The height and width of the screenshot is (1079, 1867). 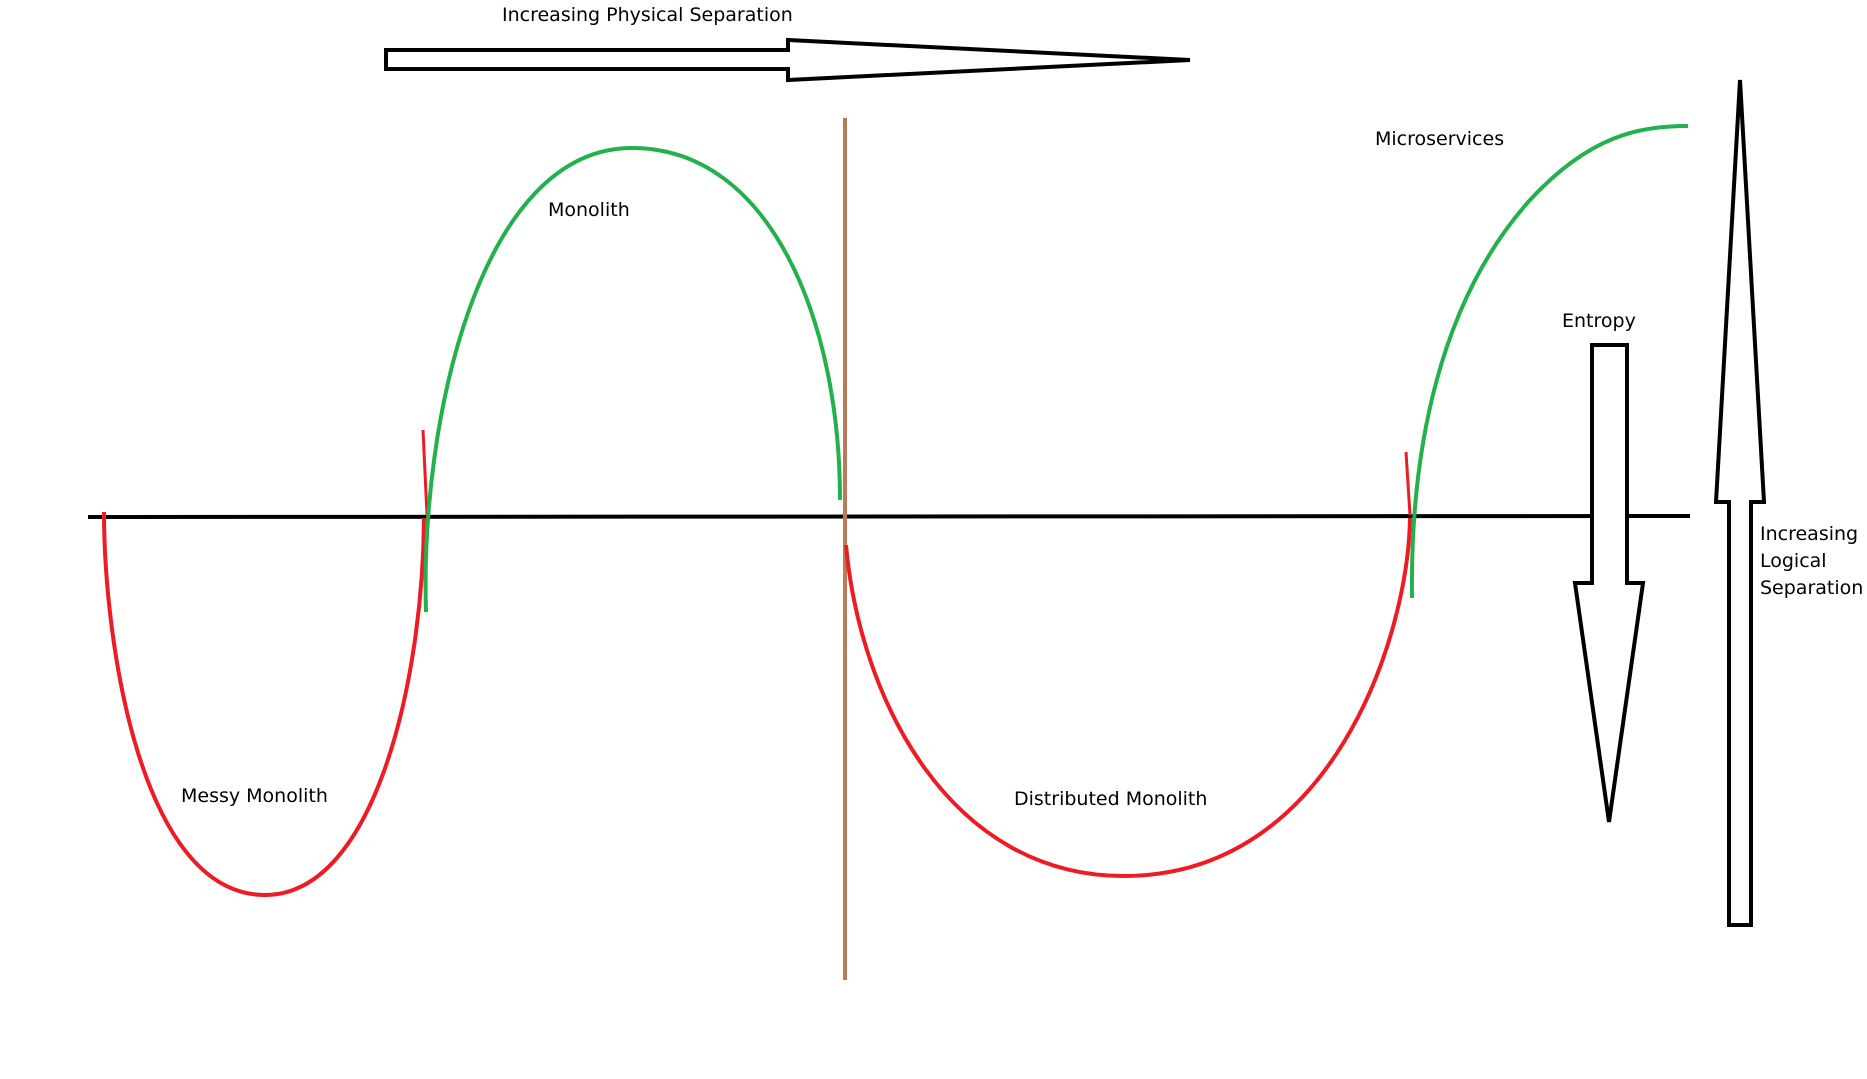 What do you see at coordinates (1128, 698) in the screenshot?
I see `distributed-monolith-curve` at bounding box center [1128, 698].